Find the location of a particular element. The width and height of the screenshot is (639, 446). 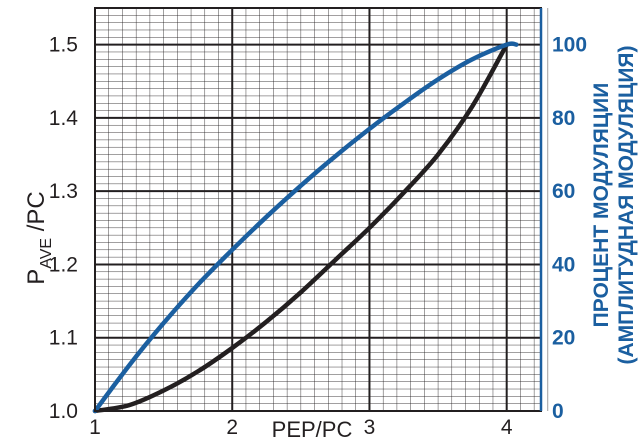

x-tick-label: 3 is located at coordinates (370, 427).